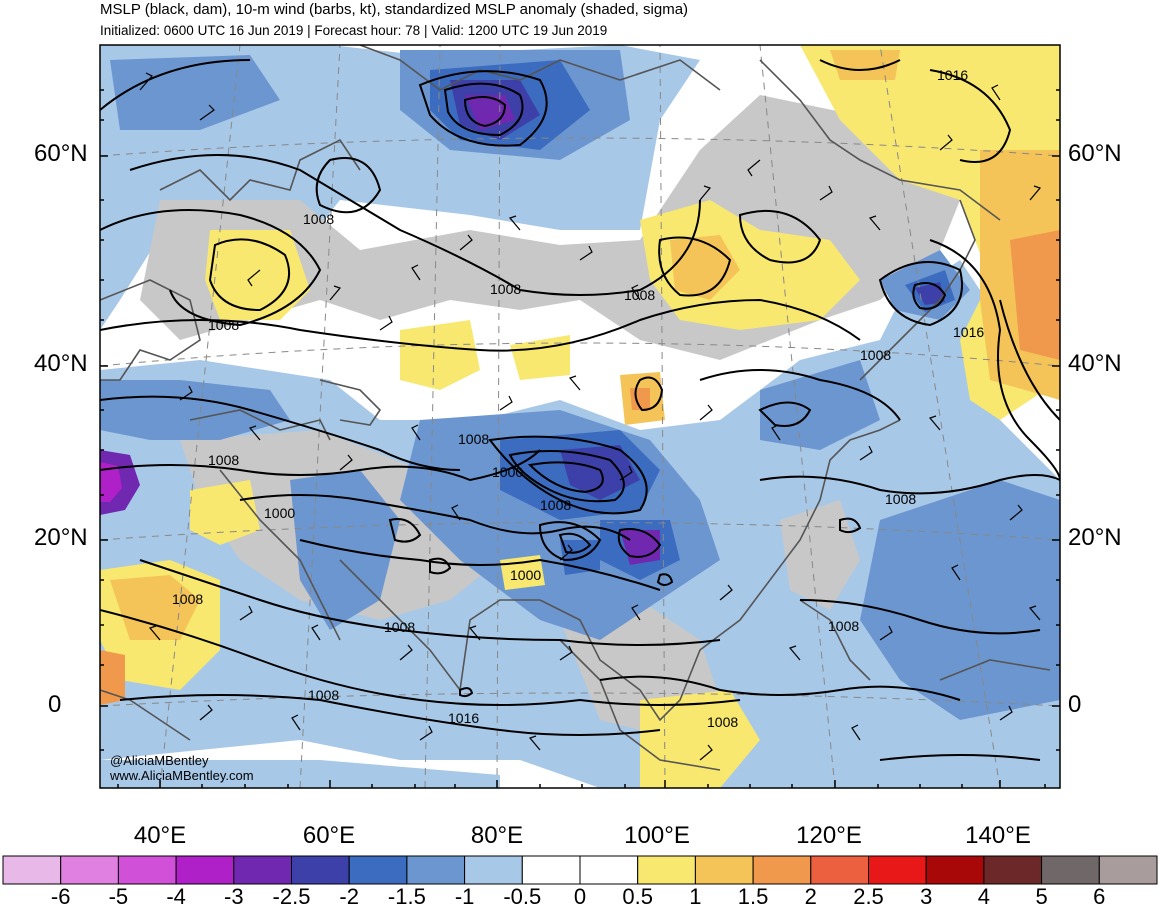 This screenshot has height=913, width=1160. Describe the element at coordinates (1099, 896) in the screenshot. I see `colorbar-tick-label: 6` at that location.